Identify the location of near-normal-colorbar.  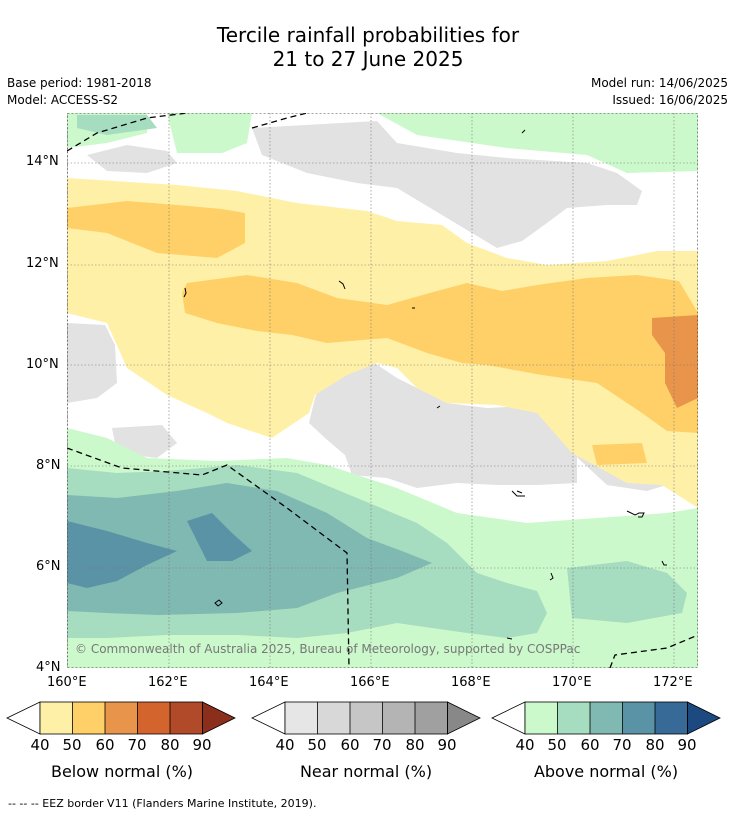
(366, 718).